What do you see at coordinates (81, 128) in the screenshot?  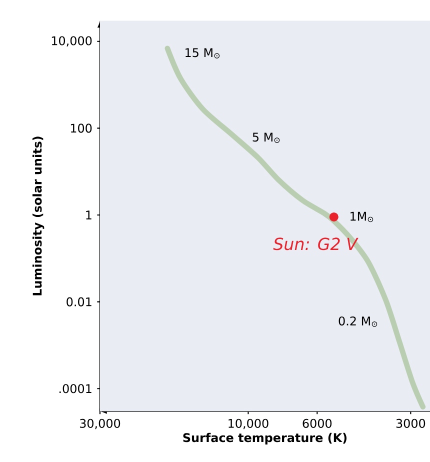 I see `y-tick-label: 100` at bounding box center [81, 128].